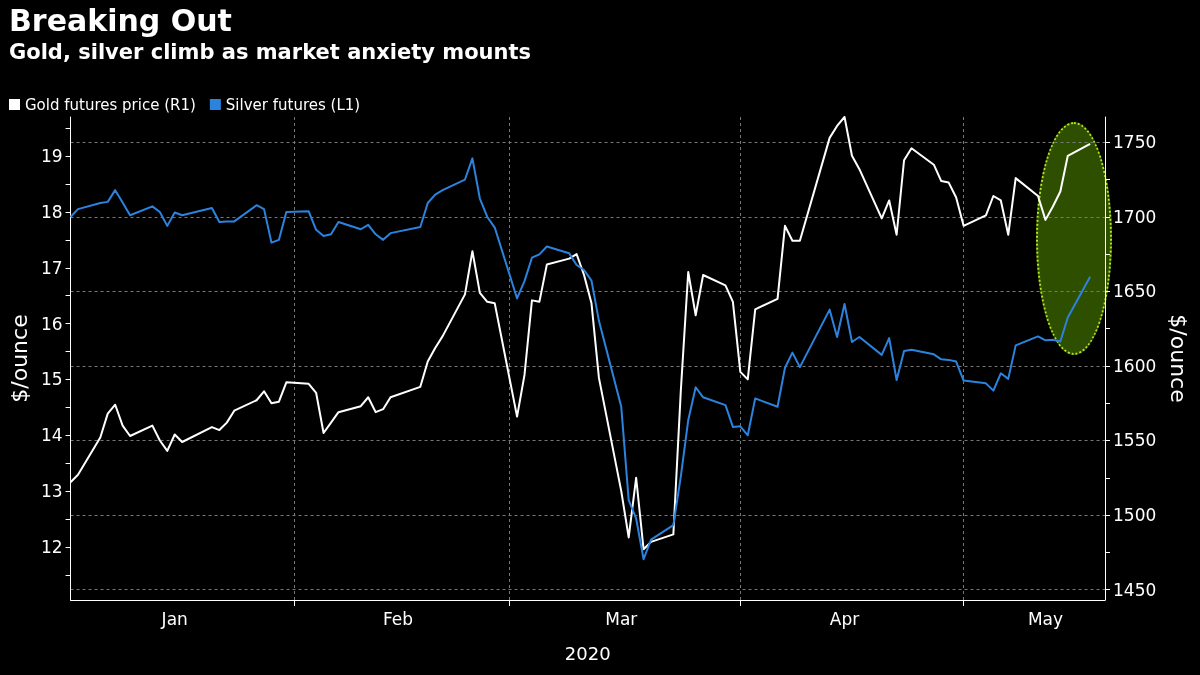 This screenshot has height=675, width=1200. I want to click on x-tick-label: Feb, so click(398, 618).